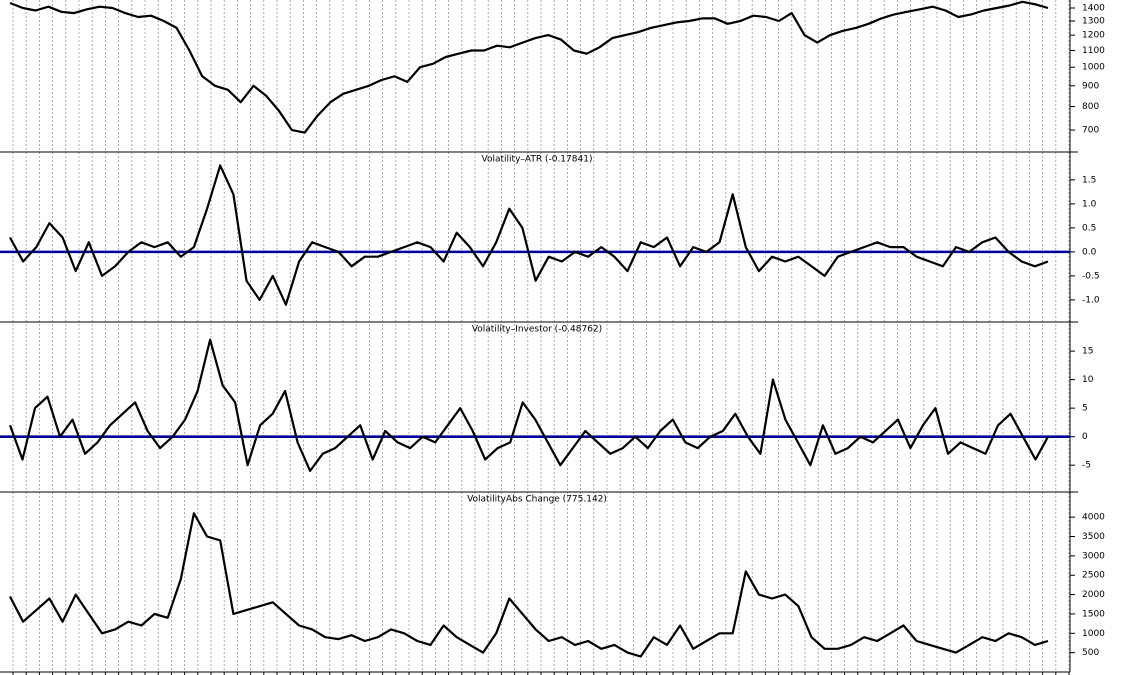 This screenshot has height=675, width=1125. Describe the element at coordinates (1089, 204) in the screenshot. I see `y-tick-label: 1.0` at that location.